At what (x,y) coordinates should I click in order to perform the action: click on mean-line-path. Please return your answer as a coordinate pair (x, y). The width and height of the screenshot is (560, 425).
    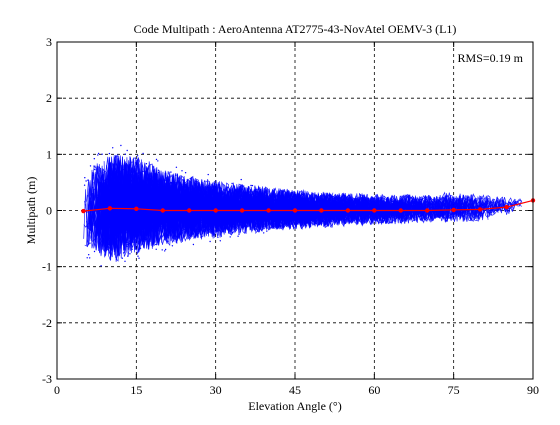
    Looking at the image, I should click on (308, 205).